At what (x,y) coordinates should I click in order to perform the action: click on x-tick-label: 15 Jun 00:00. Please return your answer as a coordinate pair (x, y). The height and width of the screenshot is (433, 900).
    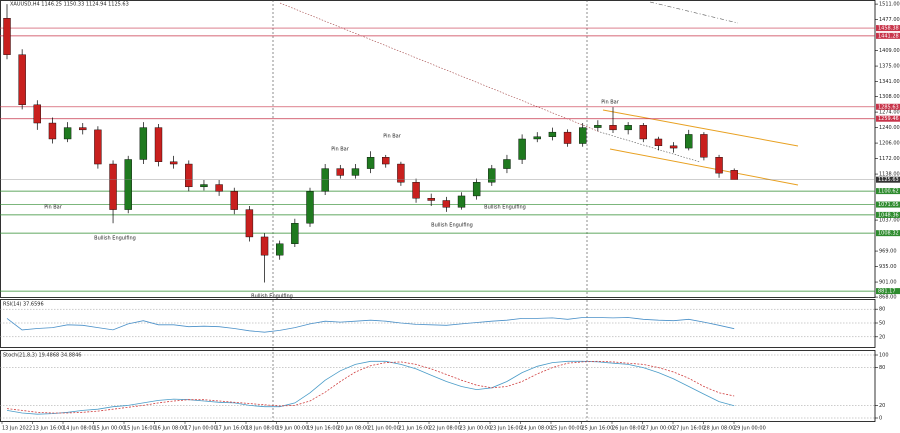
    Looking at the image, I should click on (110, 429).